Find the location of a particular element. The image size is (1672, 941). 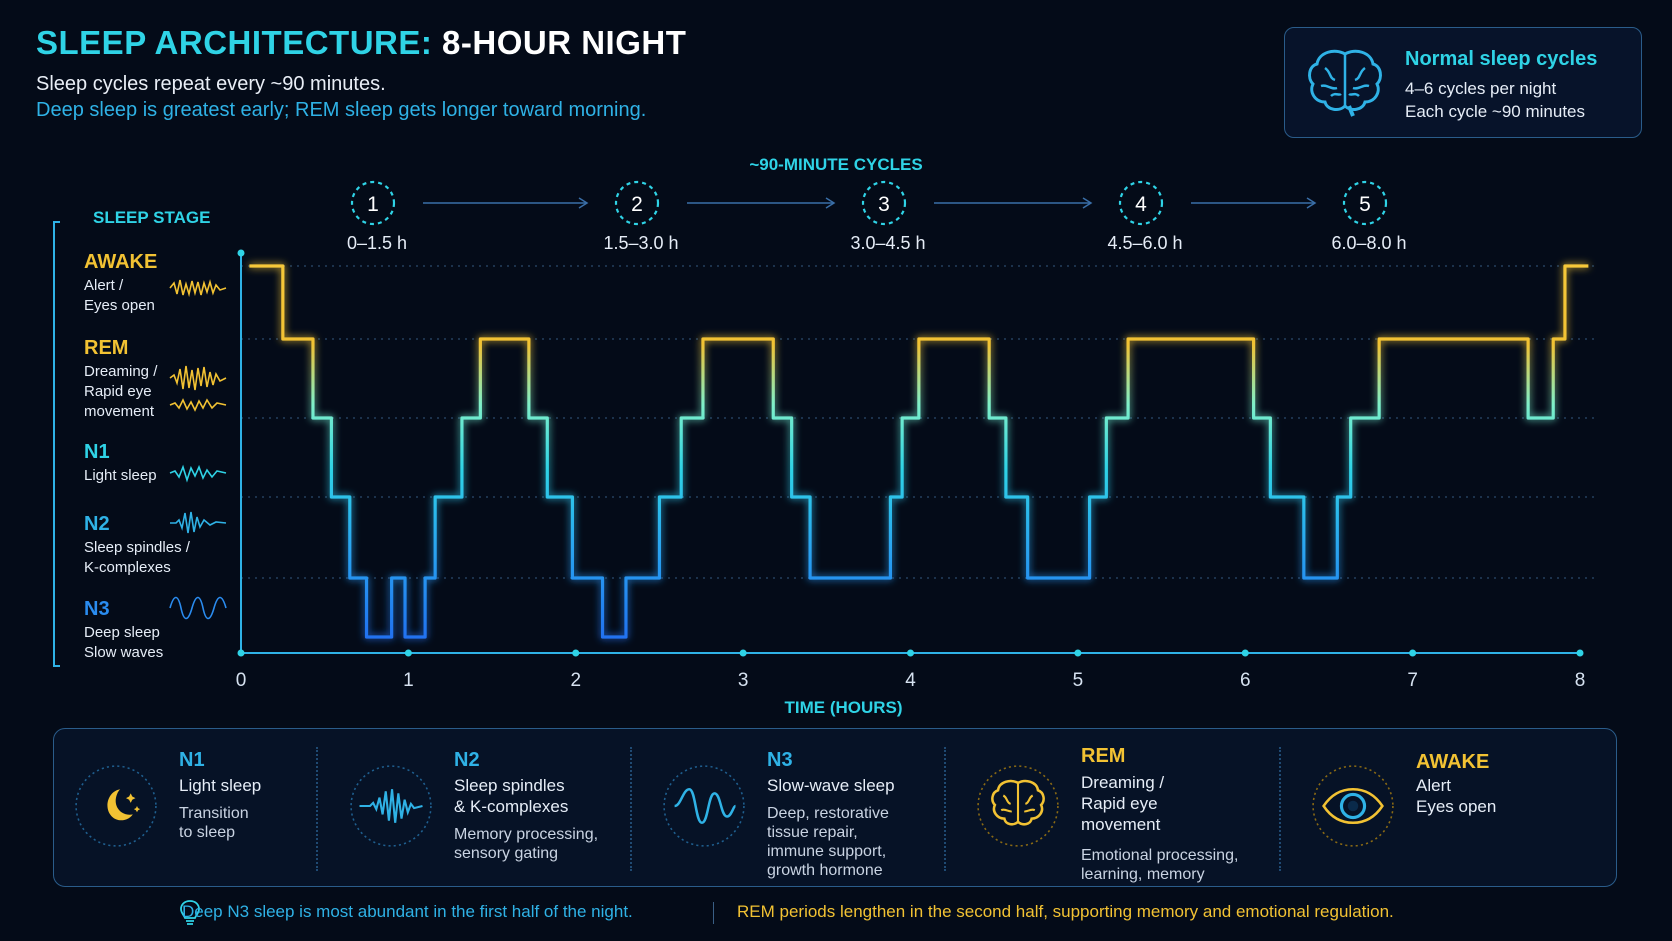

brain-icon is located at coordinates (1345, 83).